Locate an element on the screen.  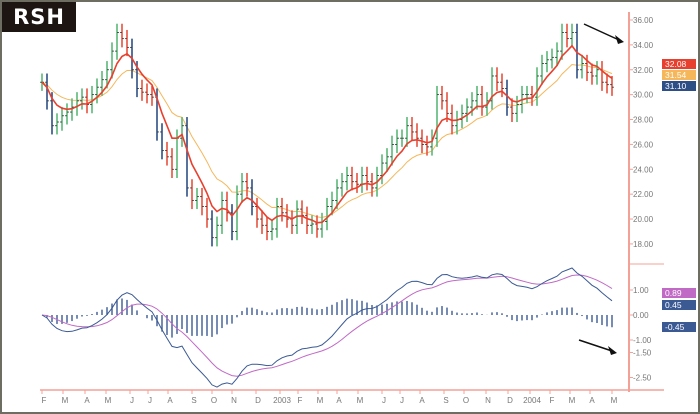
signal-value-label-bg is located at coordinates (679, 293).